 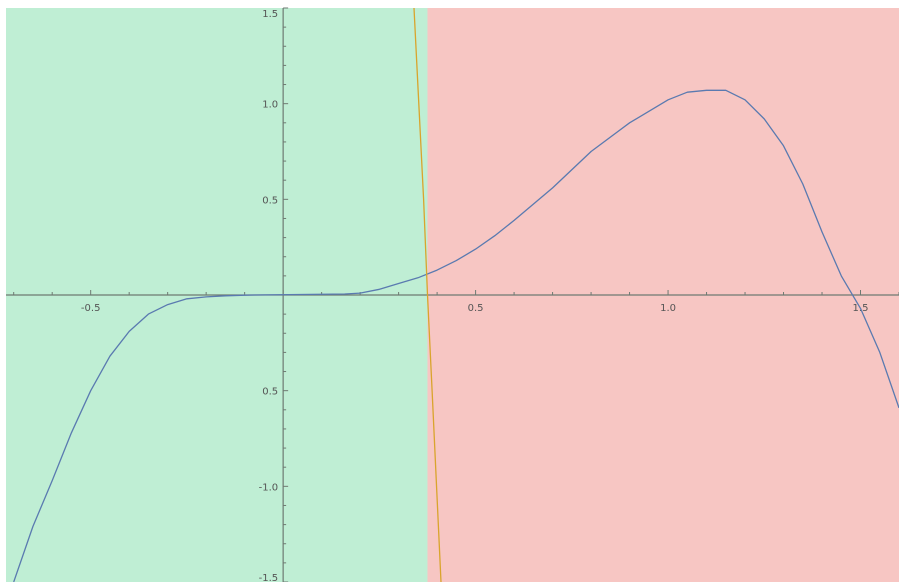 What do you see at coordinates (668, 308) in the screenshot?
I see `x-tick-label: 1.0` at bounding box center [668, 308].